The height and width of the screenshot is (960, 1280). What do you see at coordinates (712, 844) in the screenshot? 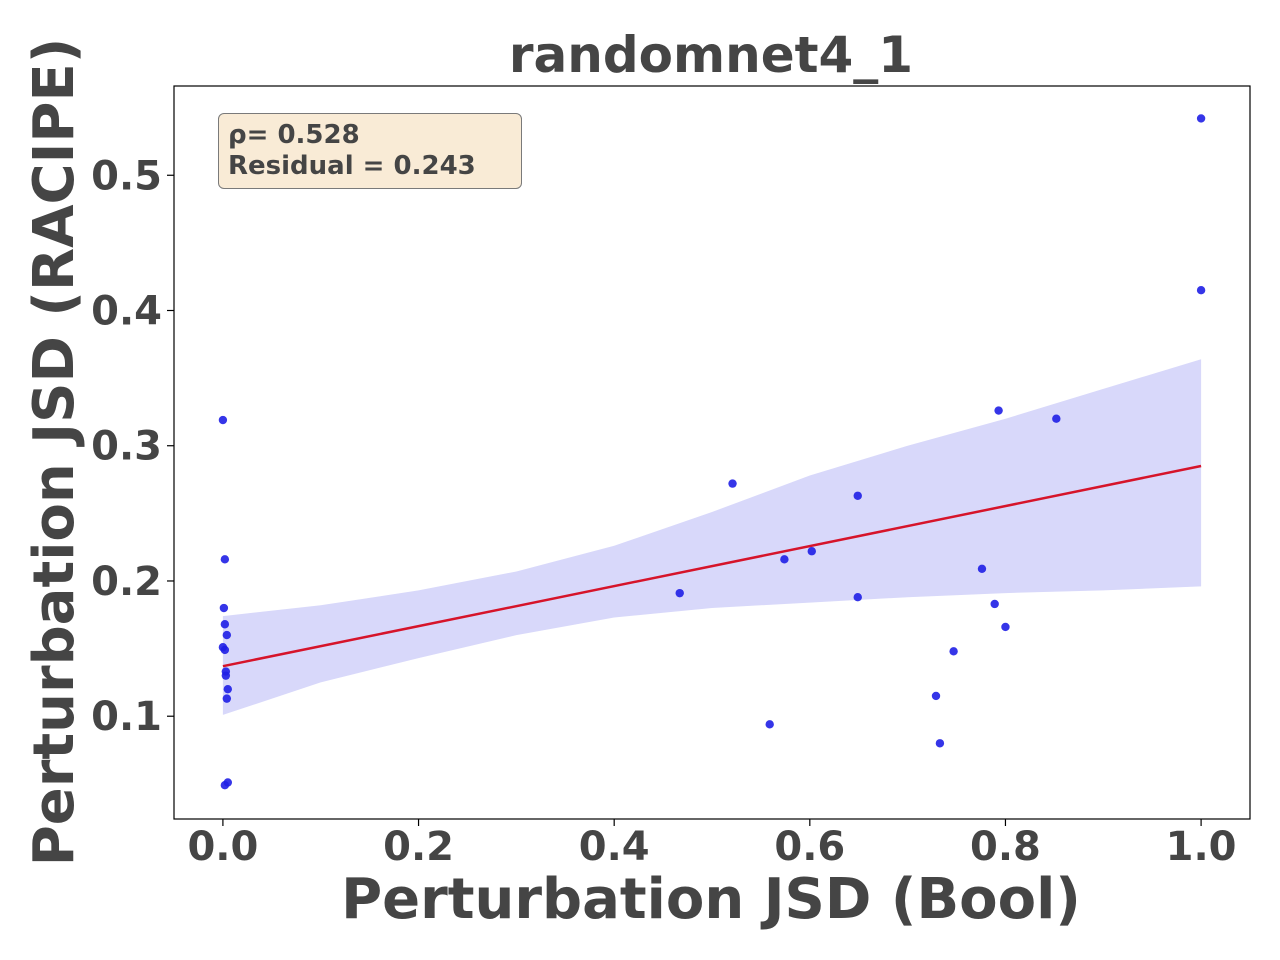
I see `x-axis: 0.0 0.2 0.4 0.6 0.8 1.0` at bounding box center [712, 844].